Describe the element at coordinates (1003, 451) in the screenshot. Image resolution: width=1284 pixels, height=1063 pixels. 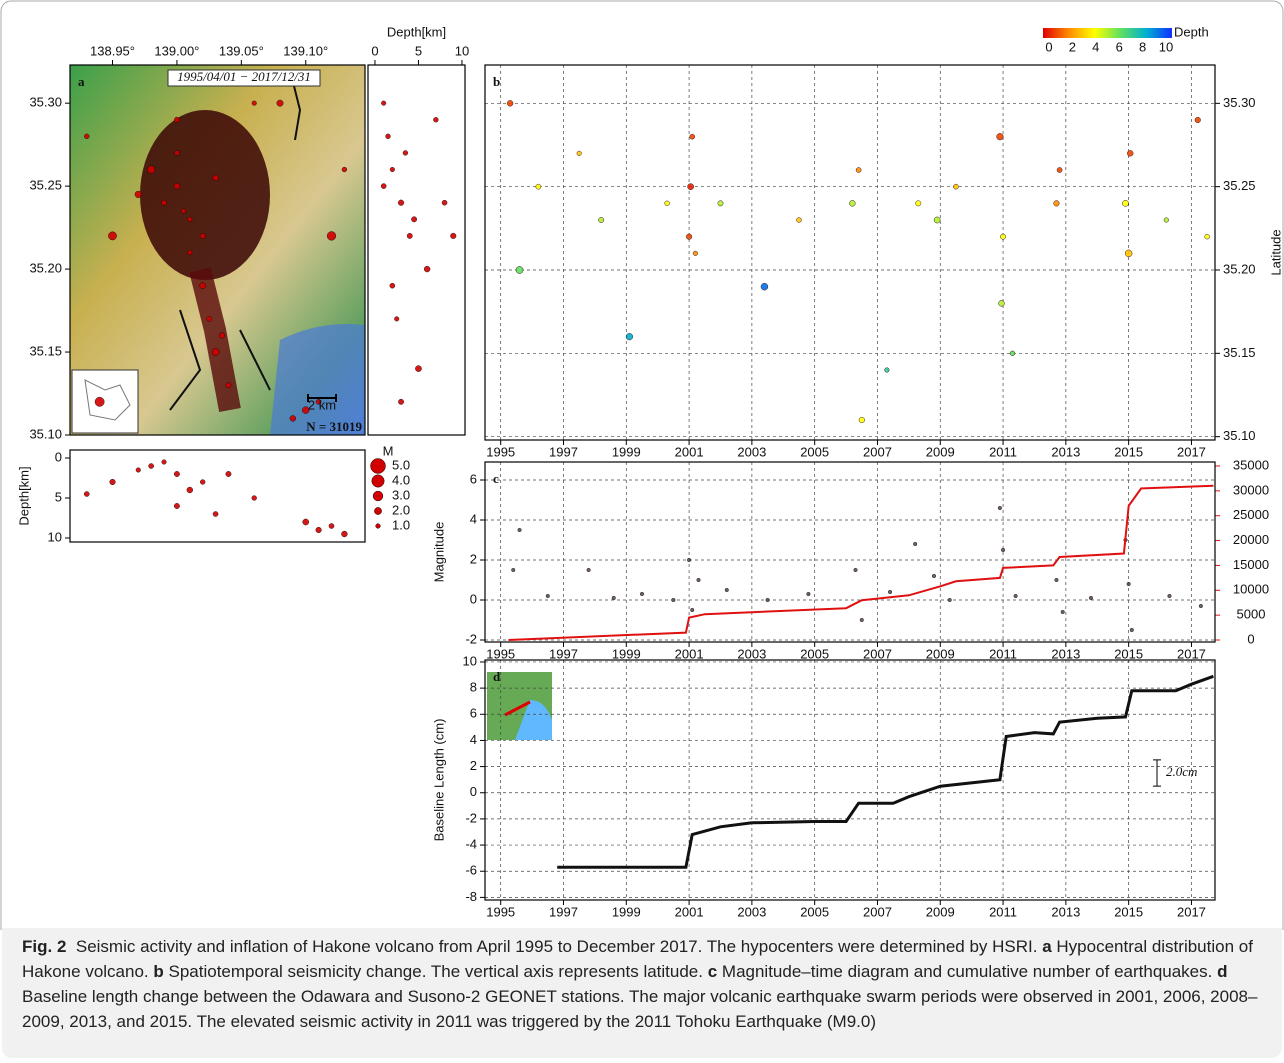
I see `x-tick-label: 2011` at that location.